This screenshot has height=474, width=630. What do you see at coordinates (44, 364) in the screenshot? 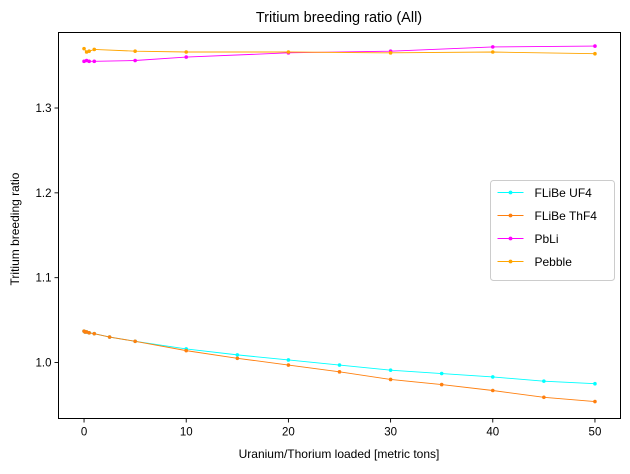
I see `y-tick-label: 1.0` at bounding box center [44, 364].